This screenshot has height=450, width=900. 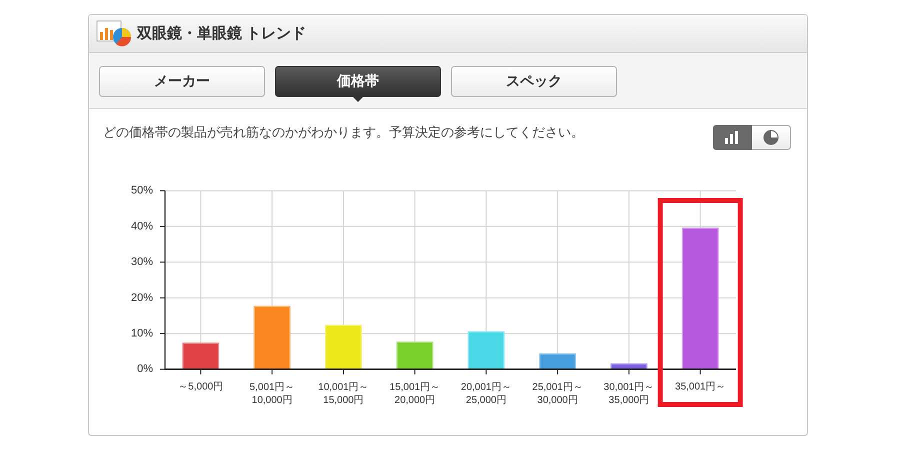 I want to click on chart-subtitle: どの価格帯の製品が売れ筋なのかがわかります。予算決定の参考にしてください。, so click(x=343, y=132).